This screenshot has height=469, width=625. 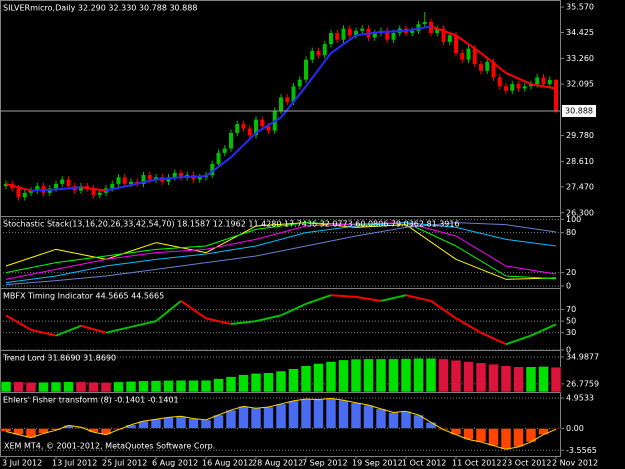 I want to click on x-tick-label: 16 Aug 2012, so click(x=227, y=463).